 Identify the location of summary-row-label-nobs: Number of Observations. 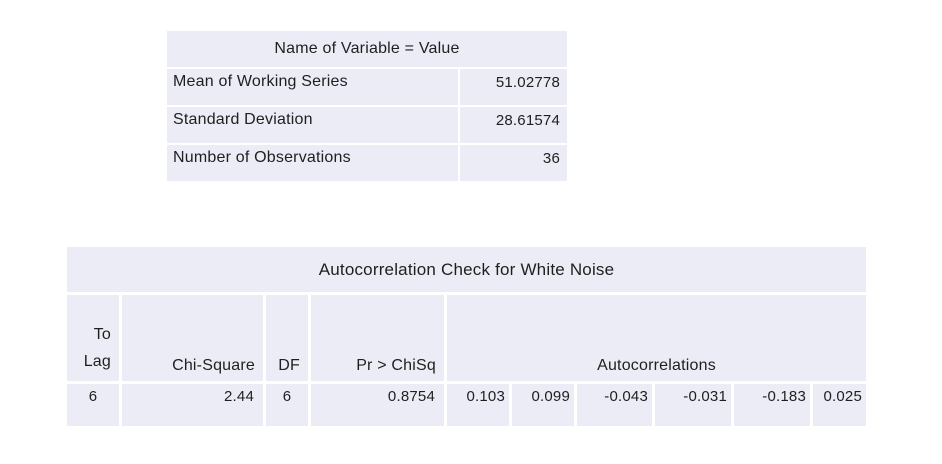
(312, 163).